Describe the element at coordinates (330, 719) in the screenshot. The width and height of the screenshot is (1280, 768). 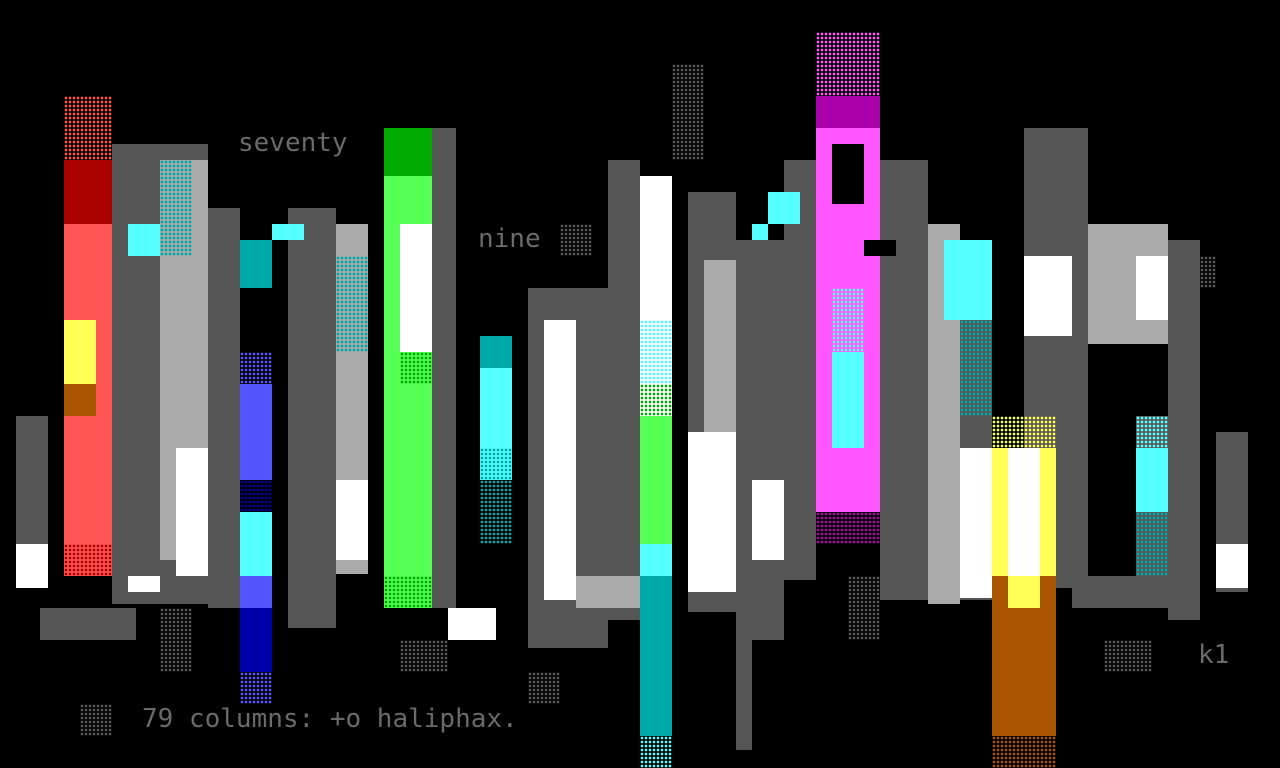
I see `caption-text: 79 columns: +o haliphax.` at that location.